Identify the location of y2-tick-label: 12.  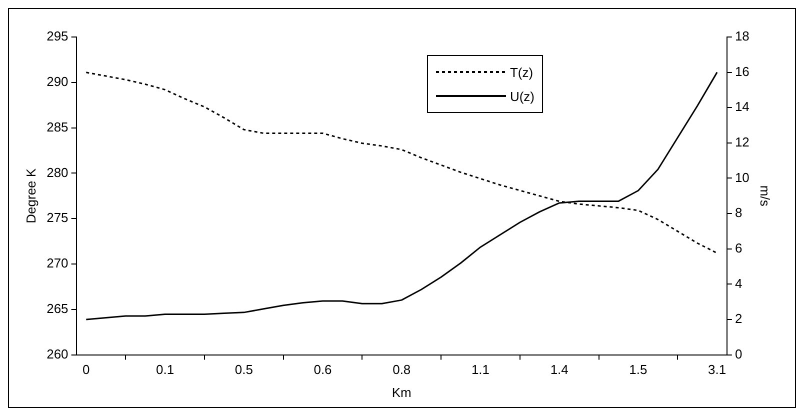
(742, 142).